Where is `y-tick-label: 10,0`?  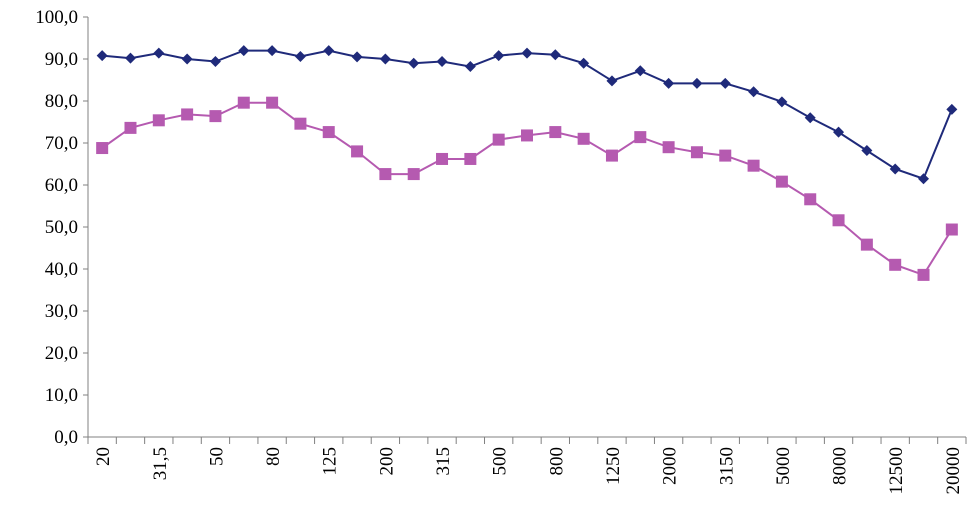 y-tick-label: 10,0 is located at coordinates (61, 395).